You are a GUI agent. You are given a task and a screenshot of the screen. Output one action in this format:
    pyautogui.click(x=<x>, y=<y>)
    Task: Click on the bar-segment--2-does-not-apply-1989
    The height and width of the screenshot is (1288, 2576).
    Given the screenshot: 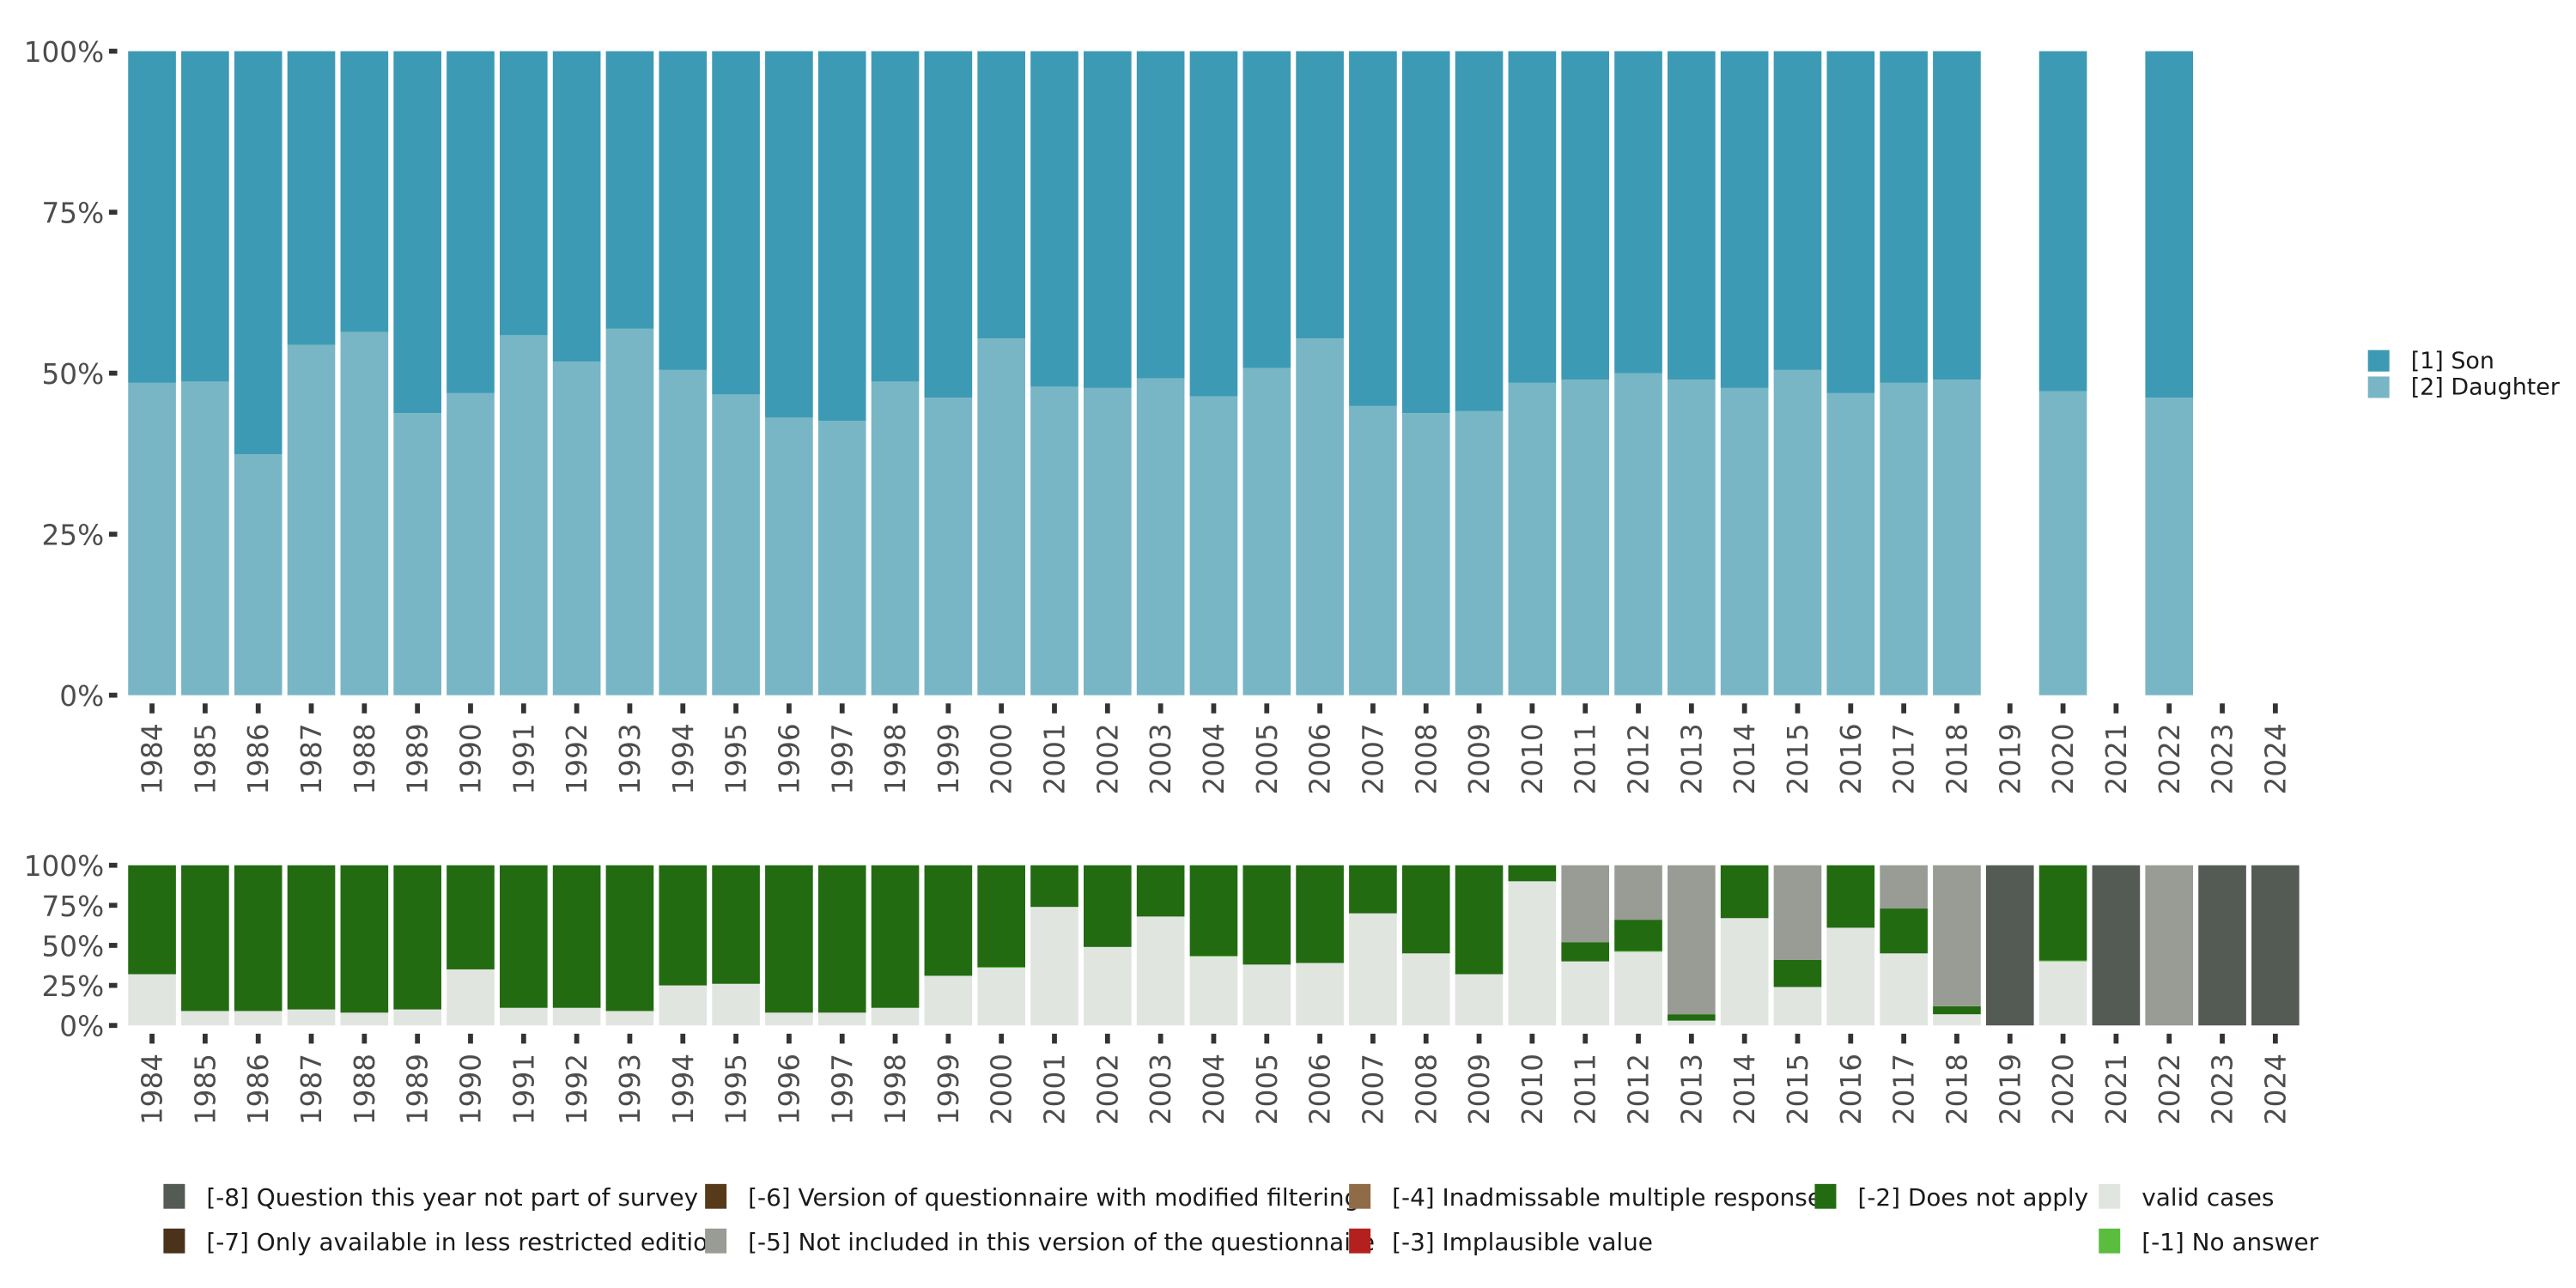 What is the action you would take?
    pyautogui.click(x=417, y=937)
    